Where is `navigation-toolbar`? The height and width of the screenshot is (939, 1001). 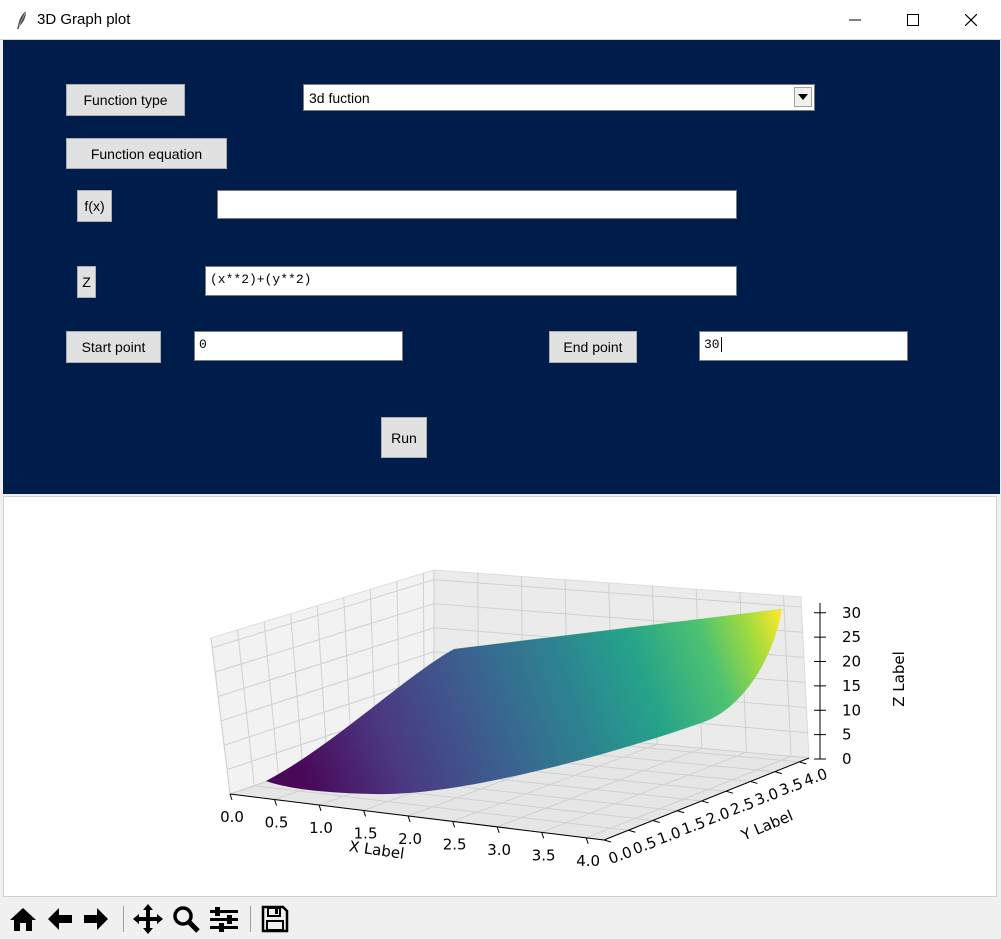
navigation-toolbar is located at coordinates (500, 918).